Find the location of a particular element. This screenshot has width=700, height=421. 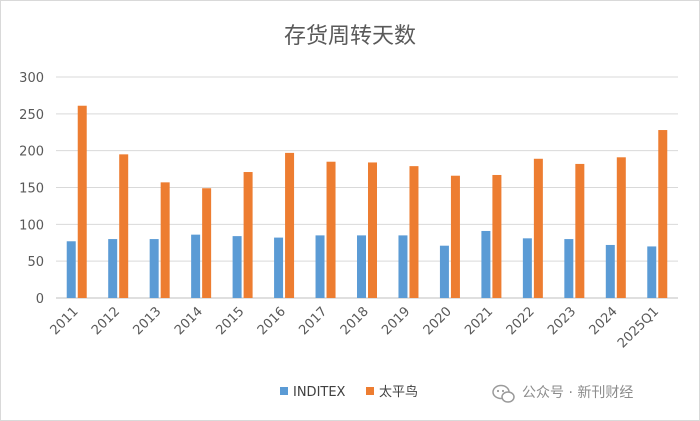

x-tick-label: 2024 is located at coordinates (604, 321).